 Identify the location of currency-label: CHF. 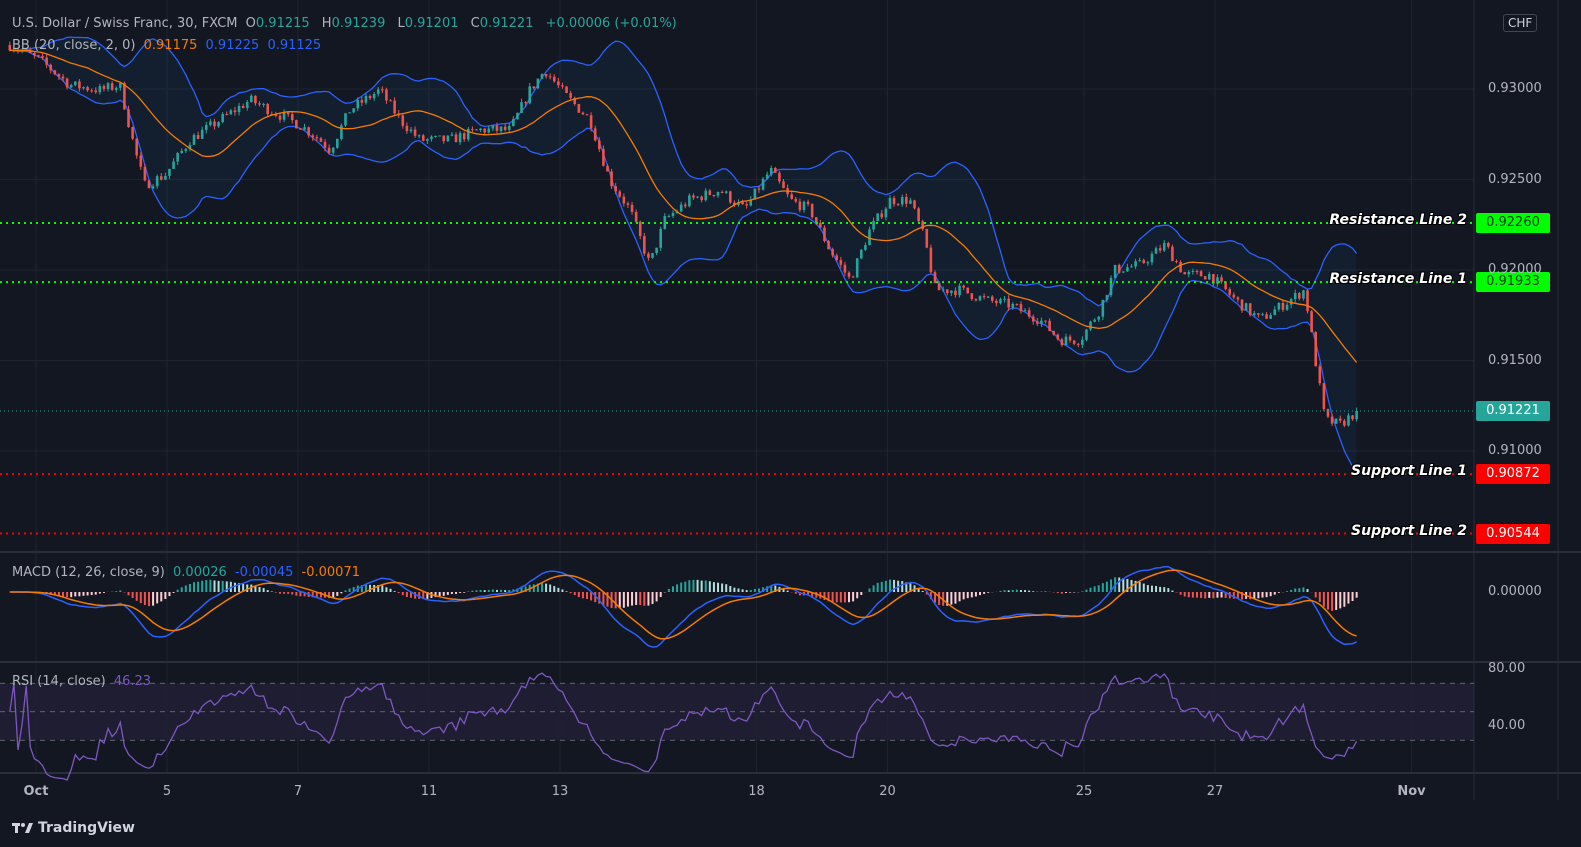
(1520, 23).